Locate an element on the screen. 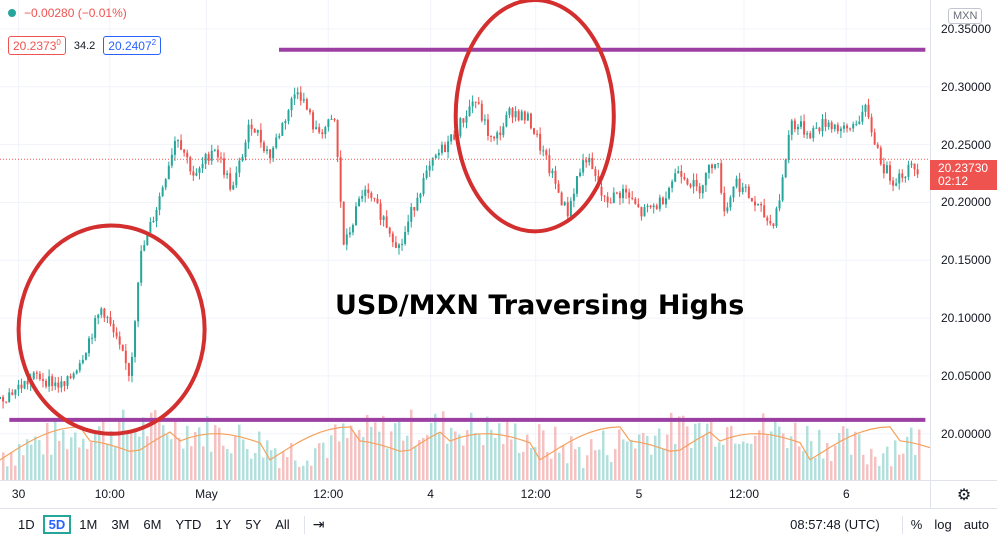  time-axis: 30 10:00 May 12:00 4 12:00 5 12:00 6 is located at coordinates (465, 494).